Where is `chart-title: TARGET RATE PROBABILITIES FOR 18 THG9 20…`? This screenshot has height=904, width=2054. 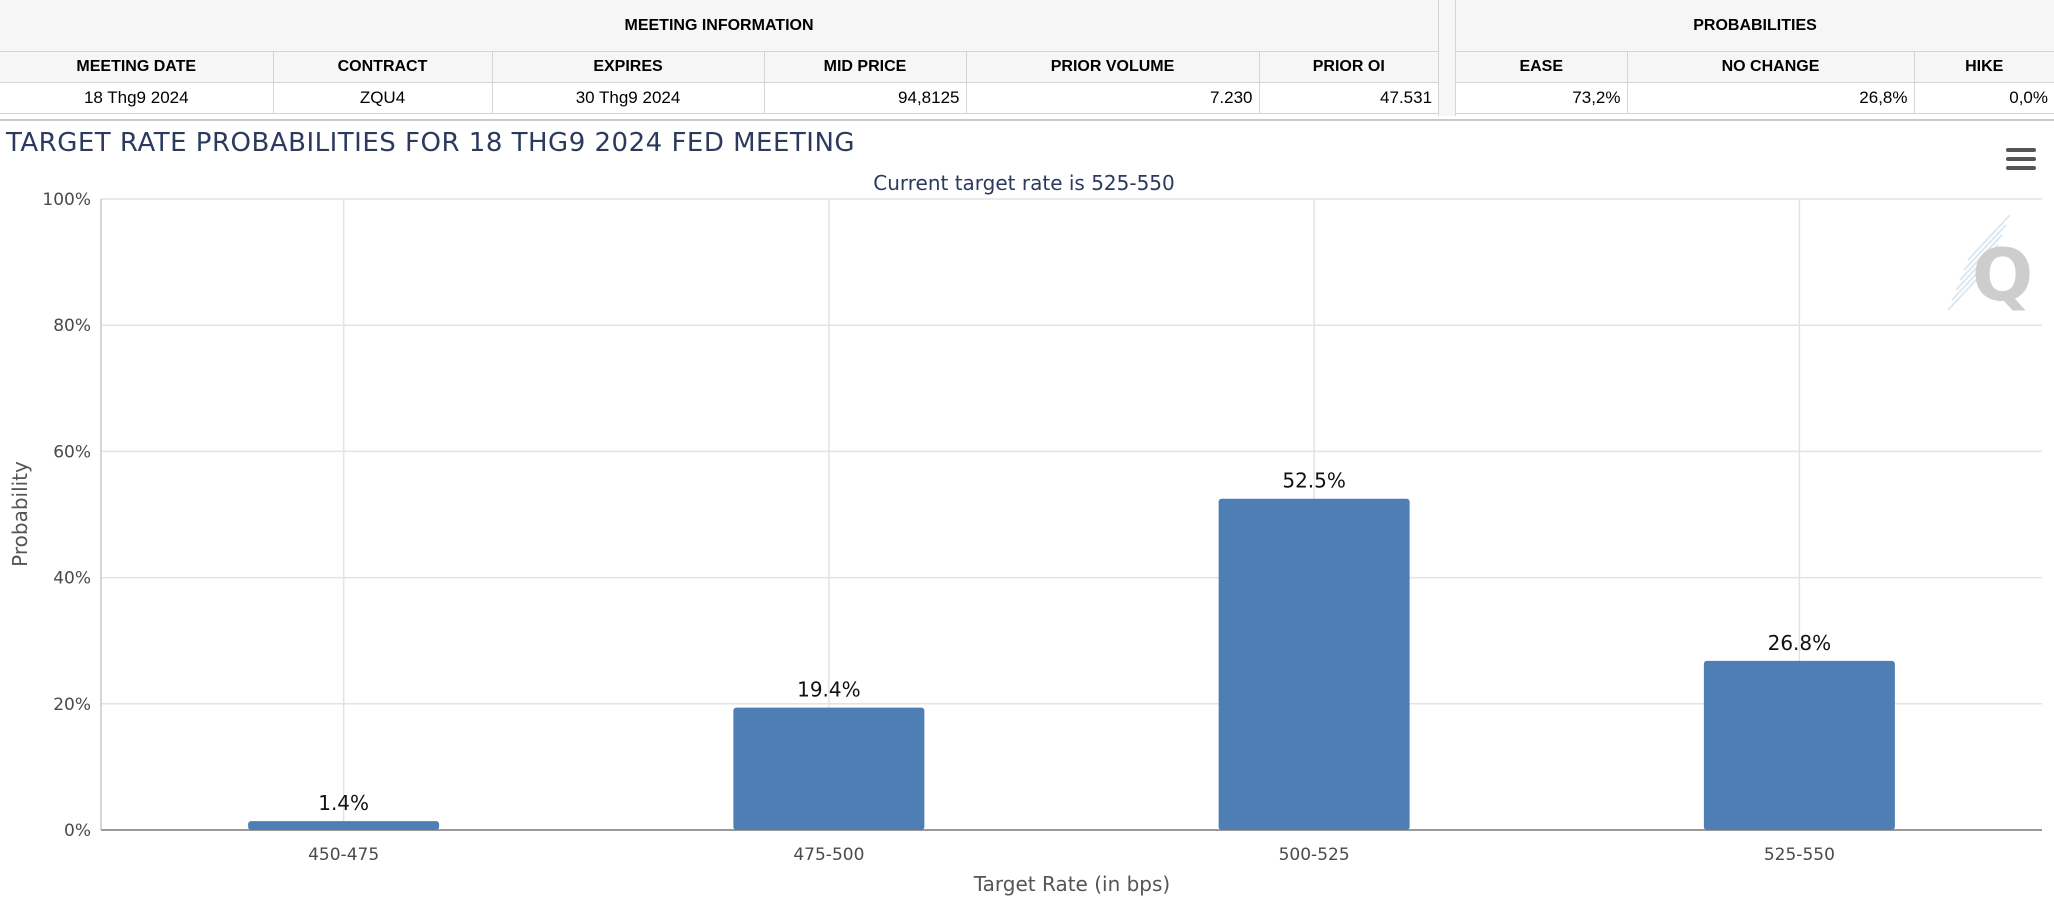 chart-title: TARGET RATE PROBABILITIES FOR 18 THG9 20… is located at coordinates (431, 143).